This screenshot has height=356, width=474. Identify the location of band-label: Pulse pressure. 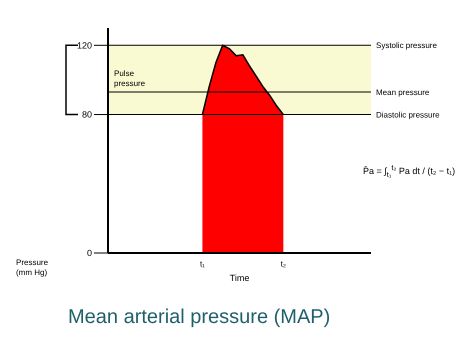
(130, 78).